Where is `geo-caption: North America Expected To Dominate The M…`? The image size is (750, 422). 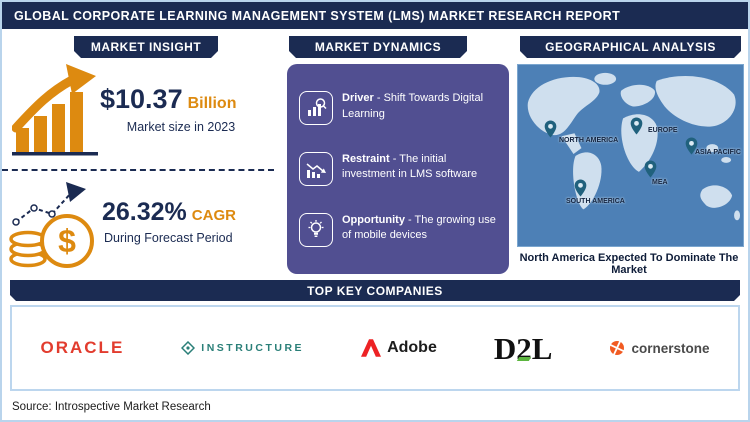
geo-caption: North America Expected To Dominate The M… is located at coordinates (629, 264).